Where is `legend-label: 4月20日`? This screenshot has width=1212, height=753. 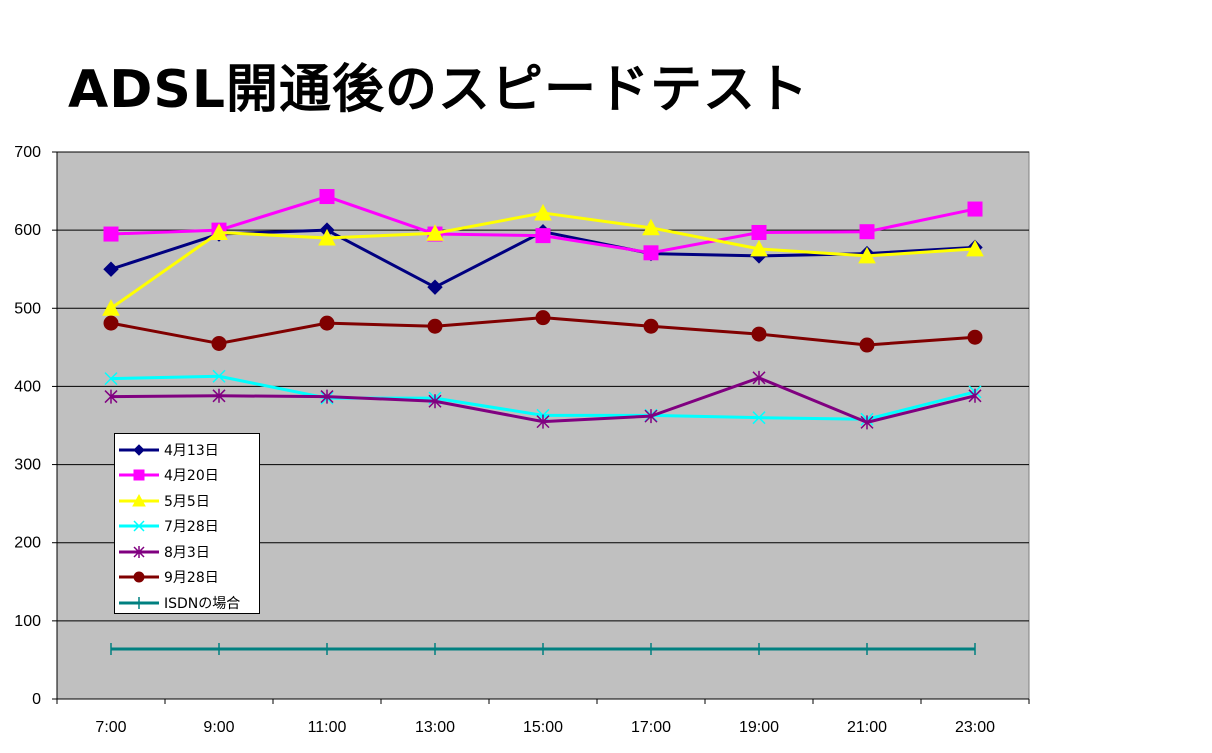 legend-label: 4月20日 is located at coordinates (191, 476).